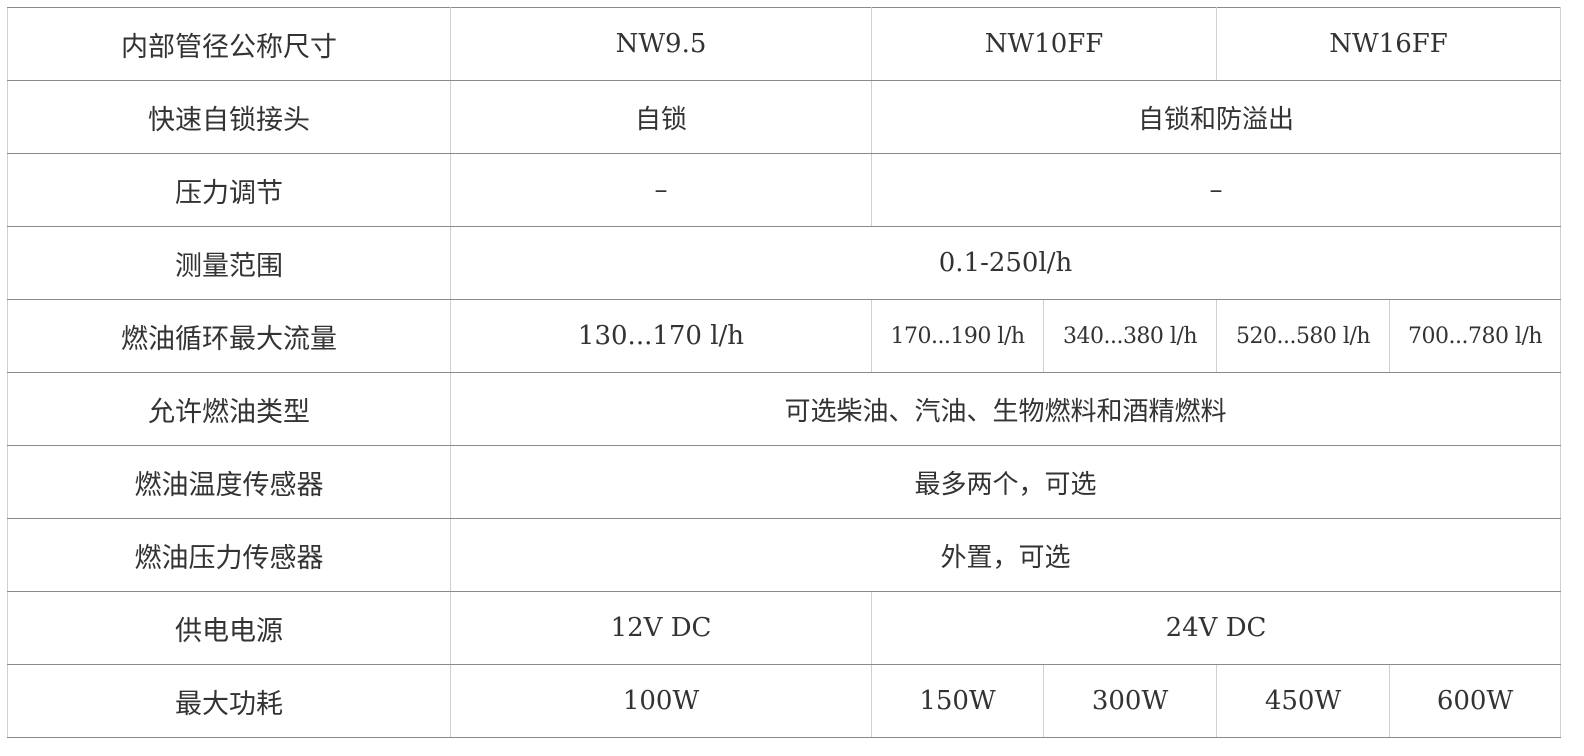  Describe the element at coordinates (1005, 409) in the screenshot. I see `table-cell: 可选柴油、汽油、生物燃料和酒精燃料` at that location.